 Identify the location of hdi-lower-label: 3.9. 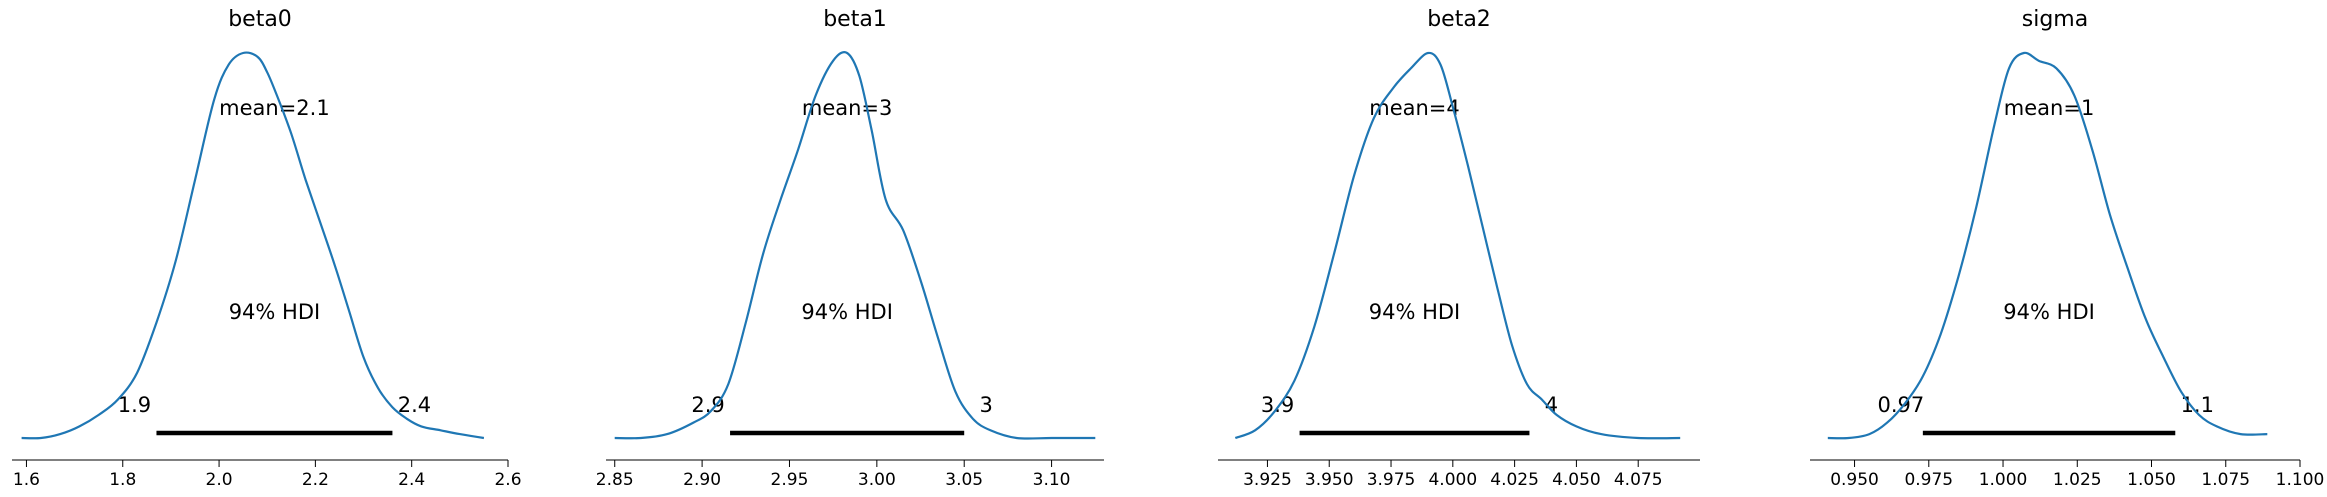
(1277, 405).